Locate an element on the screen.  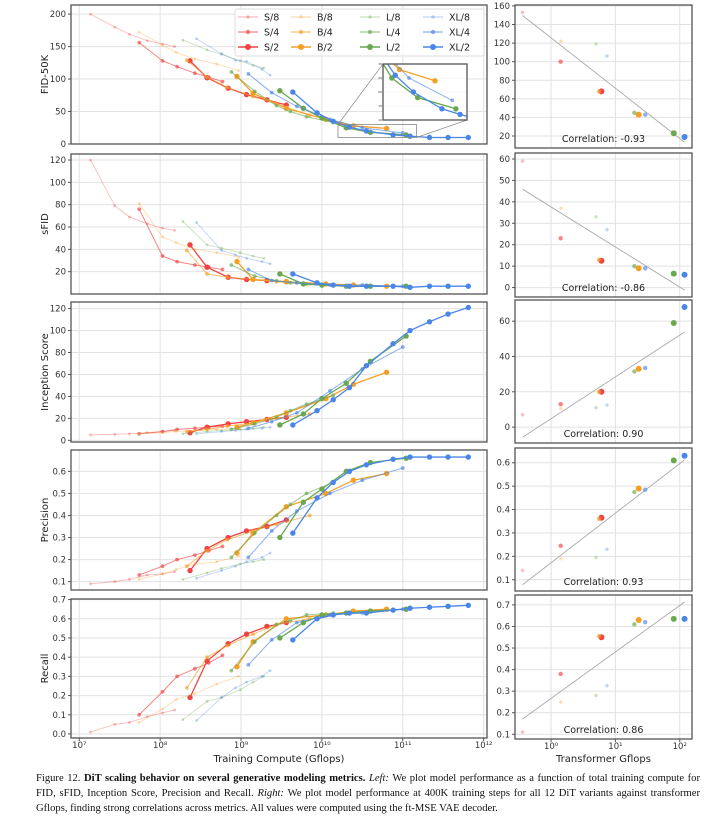
legend-label: L/8 is located at coordinates (393, 18).